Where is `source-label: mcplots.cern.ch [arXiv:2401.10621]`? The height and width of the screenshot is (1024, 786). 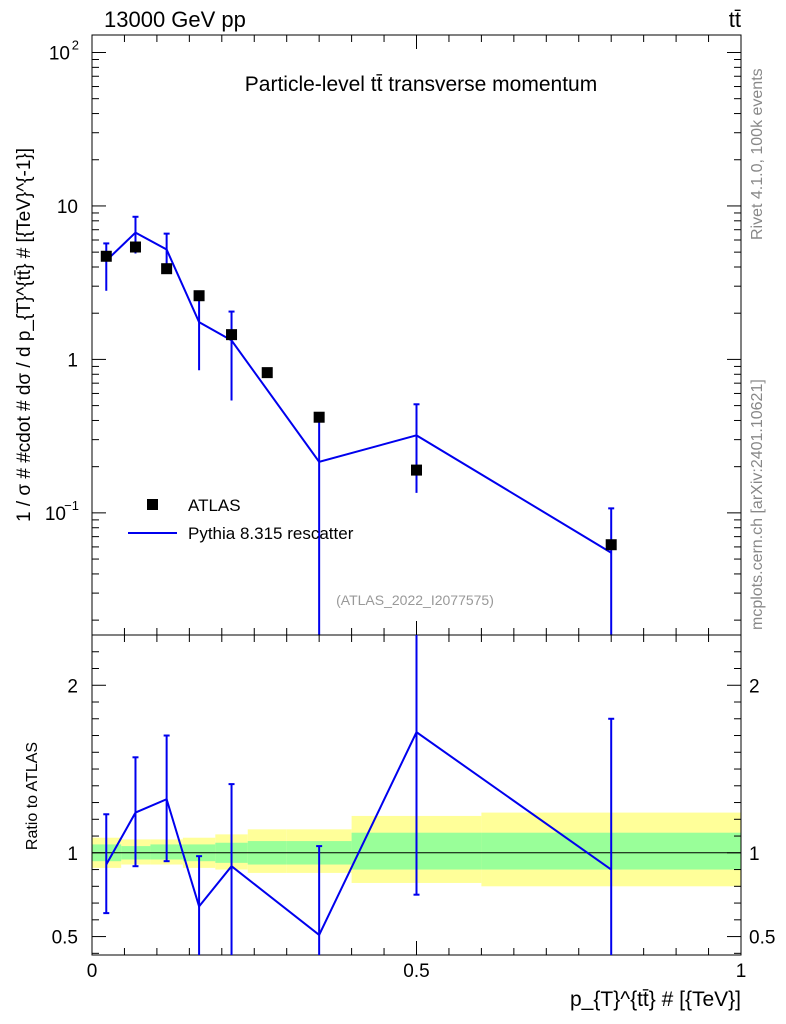 source-label: mcplots.cern.ch [arXiv:2401.10621] is located at coordinates (757, 504).